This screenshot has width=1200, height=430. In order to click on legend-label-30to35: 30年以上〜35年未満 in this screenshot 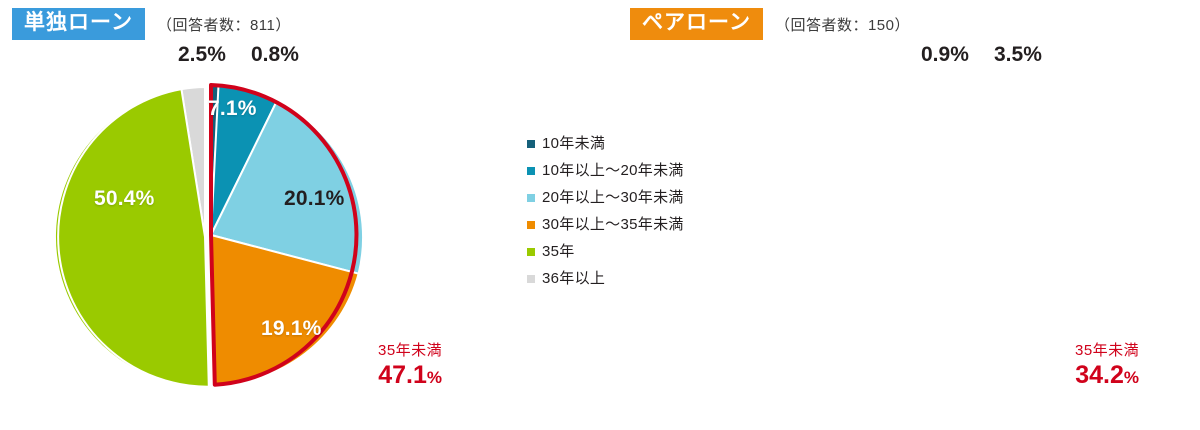, I will do `click(613, 224)`.